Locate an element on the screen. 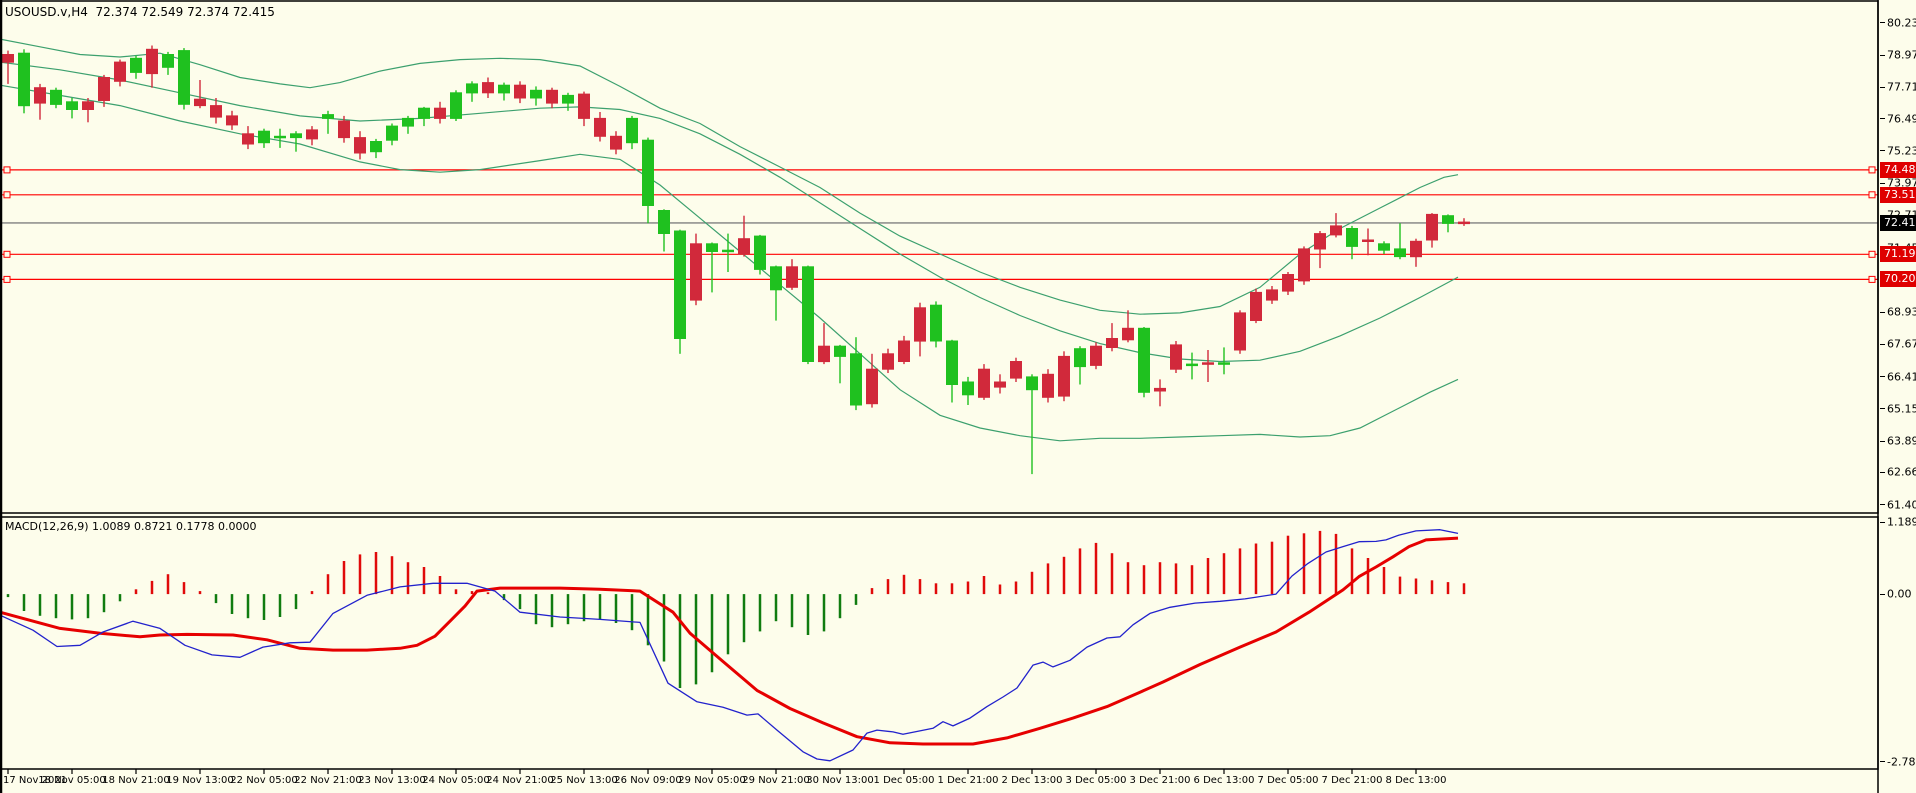  price-axis-label: 67.670 is located at coordinates (1901, 344).